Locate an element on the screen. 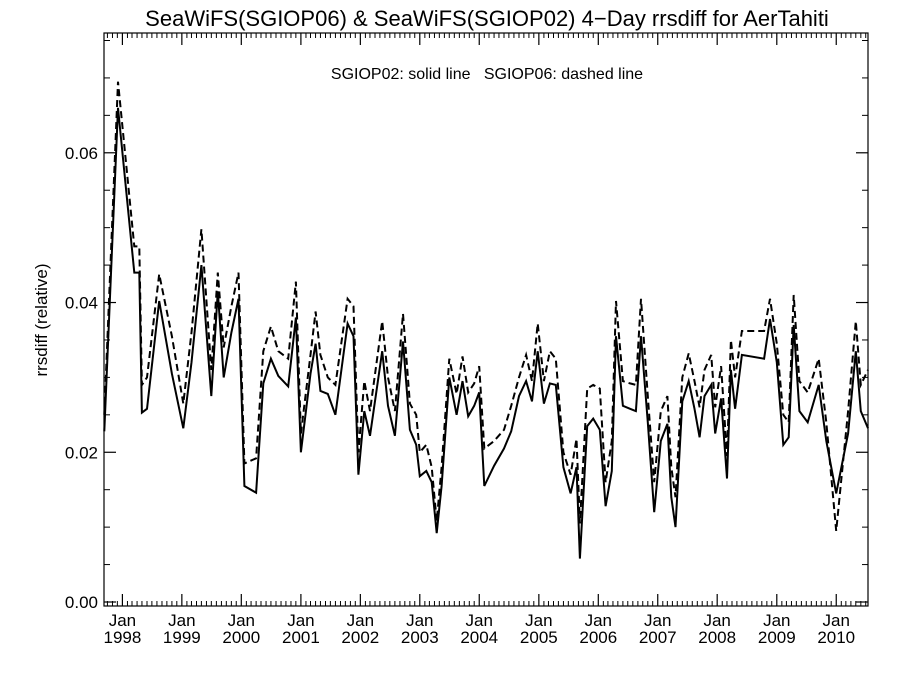  x-tick-label-year: 2003 is located at coordinates (420, 637).